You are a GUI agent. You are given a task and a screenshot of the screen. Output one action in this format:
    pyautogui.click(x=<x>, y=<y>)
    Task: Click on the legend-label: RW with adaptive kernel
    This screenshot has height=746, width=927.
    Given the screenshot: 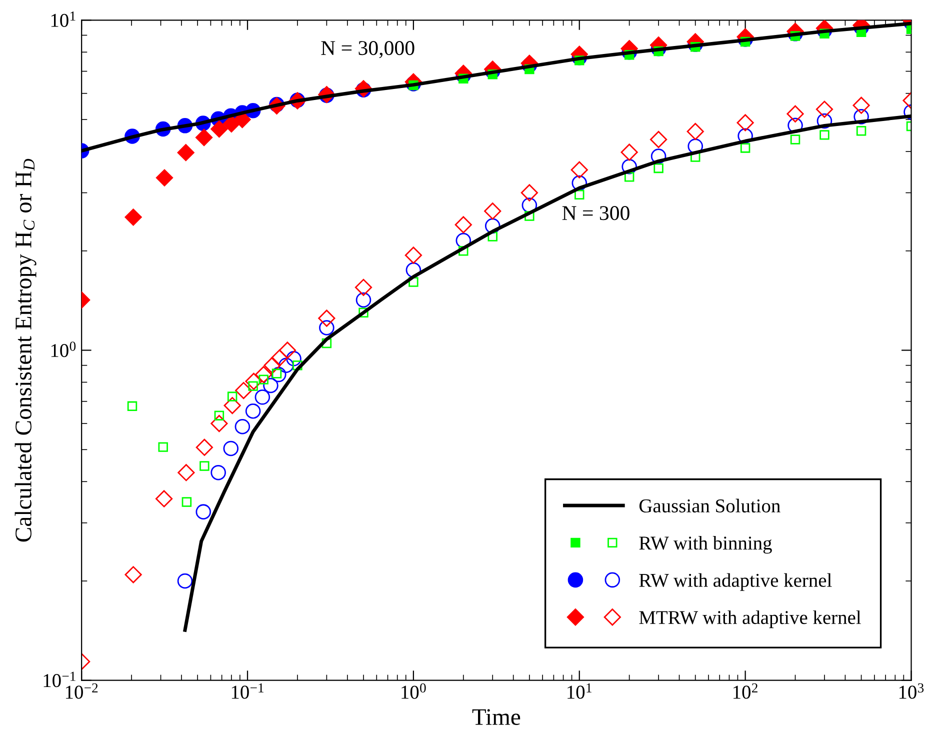 What is the action you would take?
    pyautogui.click(x=735, y=582)
    